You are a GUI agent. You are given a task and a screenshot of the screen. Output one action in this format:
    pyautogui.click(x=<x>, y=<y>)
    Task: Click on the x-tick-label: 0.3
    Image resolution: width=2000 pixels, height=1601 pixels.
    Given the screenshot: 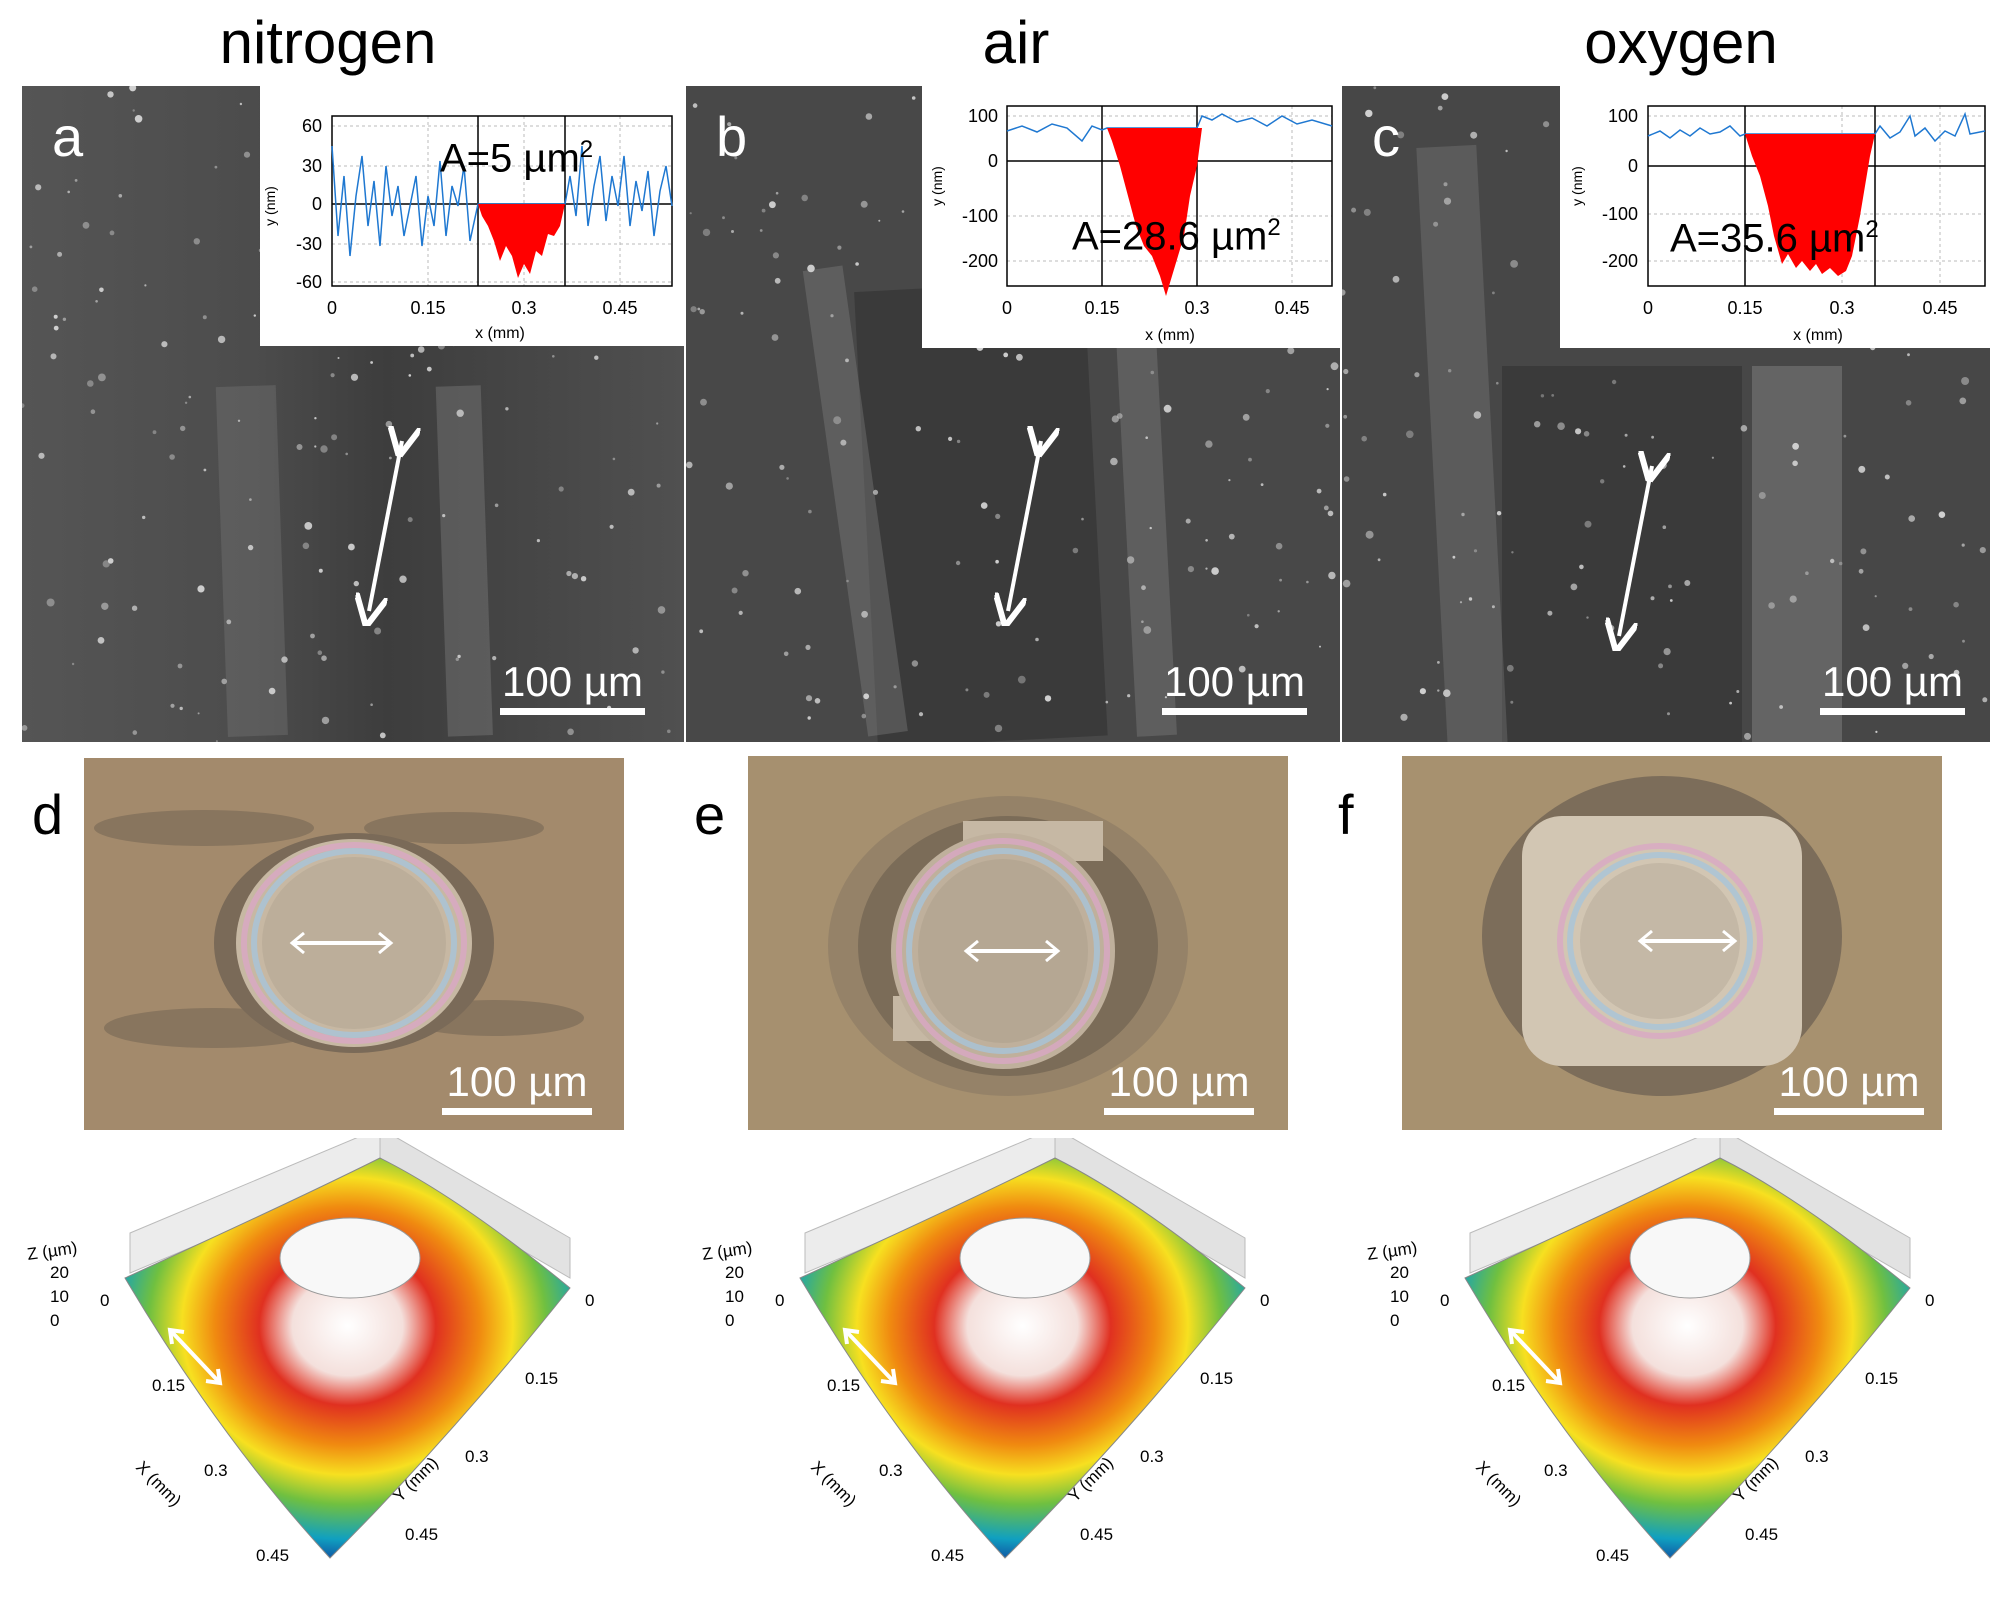 What is the action you would take?
    pyautogui.click(x=891, y=1470)
    